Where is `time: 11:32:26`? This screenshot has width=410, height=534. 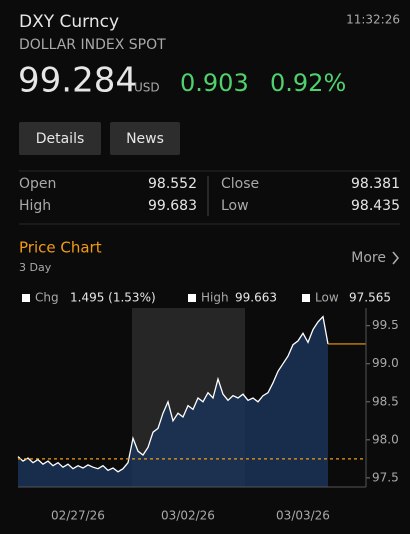
time: 11:32:26 is located at coordinates (373, 20).